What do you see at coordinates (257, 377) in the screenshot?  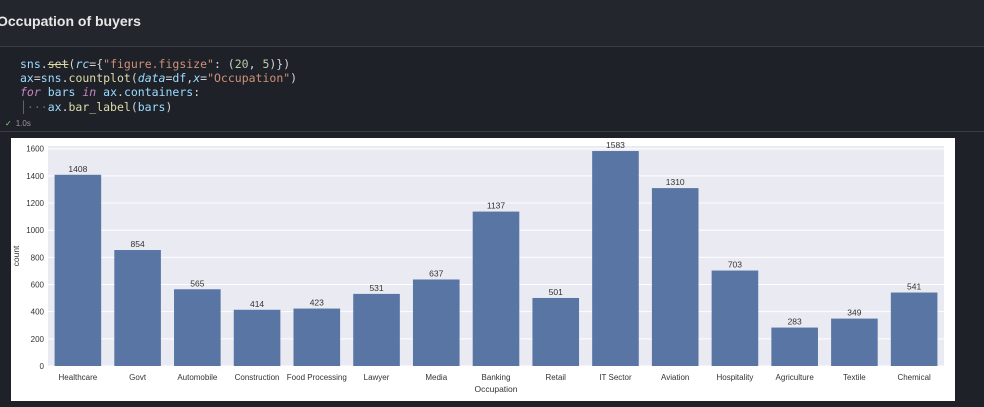 I see `x-tick-label: Construction` at bounding box center [257, 377].